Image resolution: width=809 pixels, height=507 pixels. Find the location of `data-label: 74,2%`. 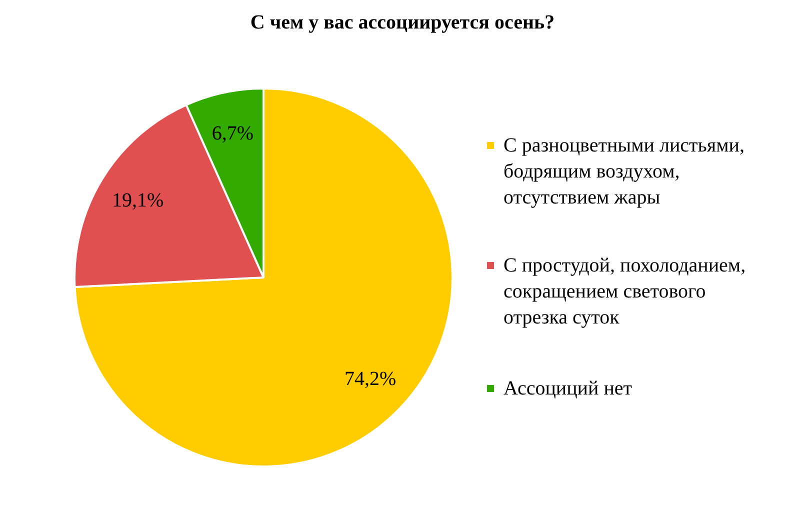

data-label: 74,2% is located at coordinates (370, 379).